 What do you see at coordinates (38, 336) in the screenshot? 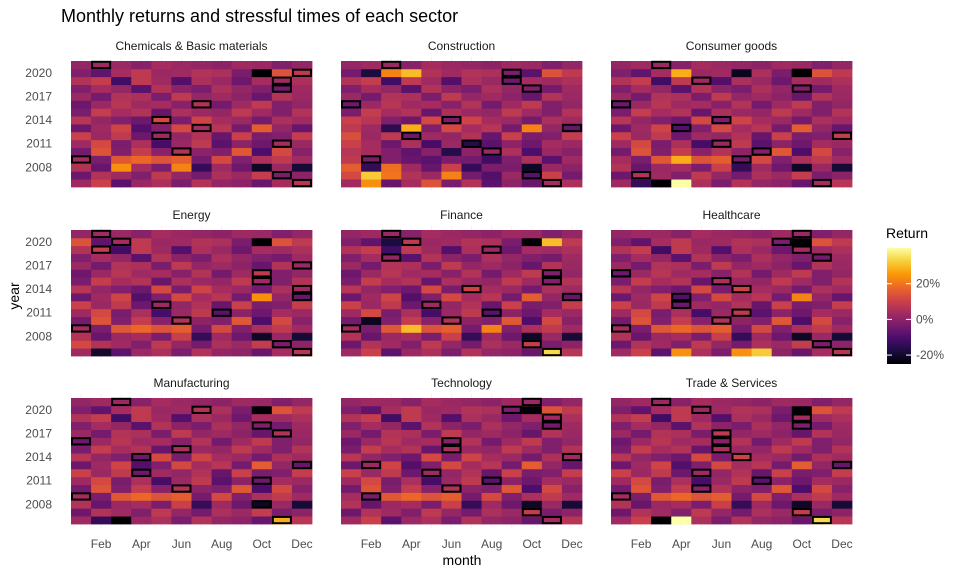
I see `y-tick-label: 2008` at bounding box center [38, 336].